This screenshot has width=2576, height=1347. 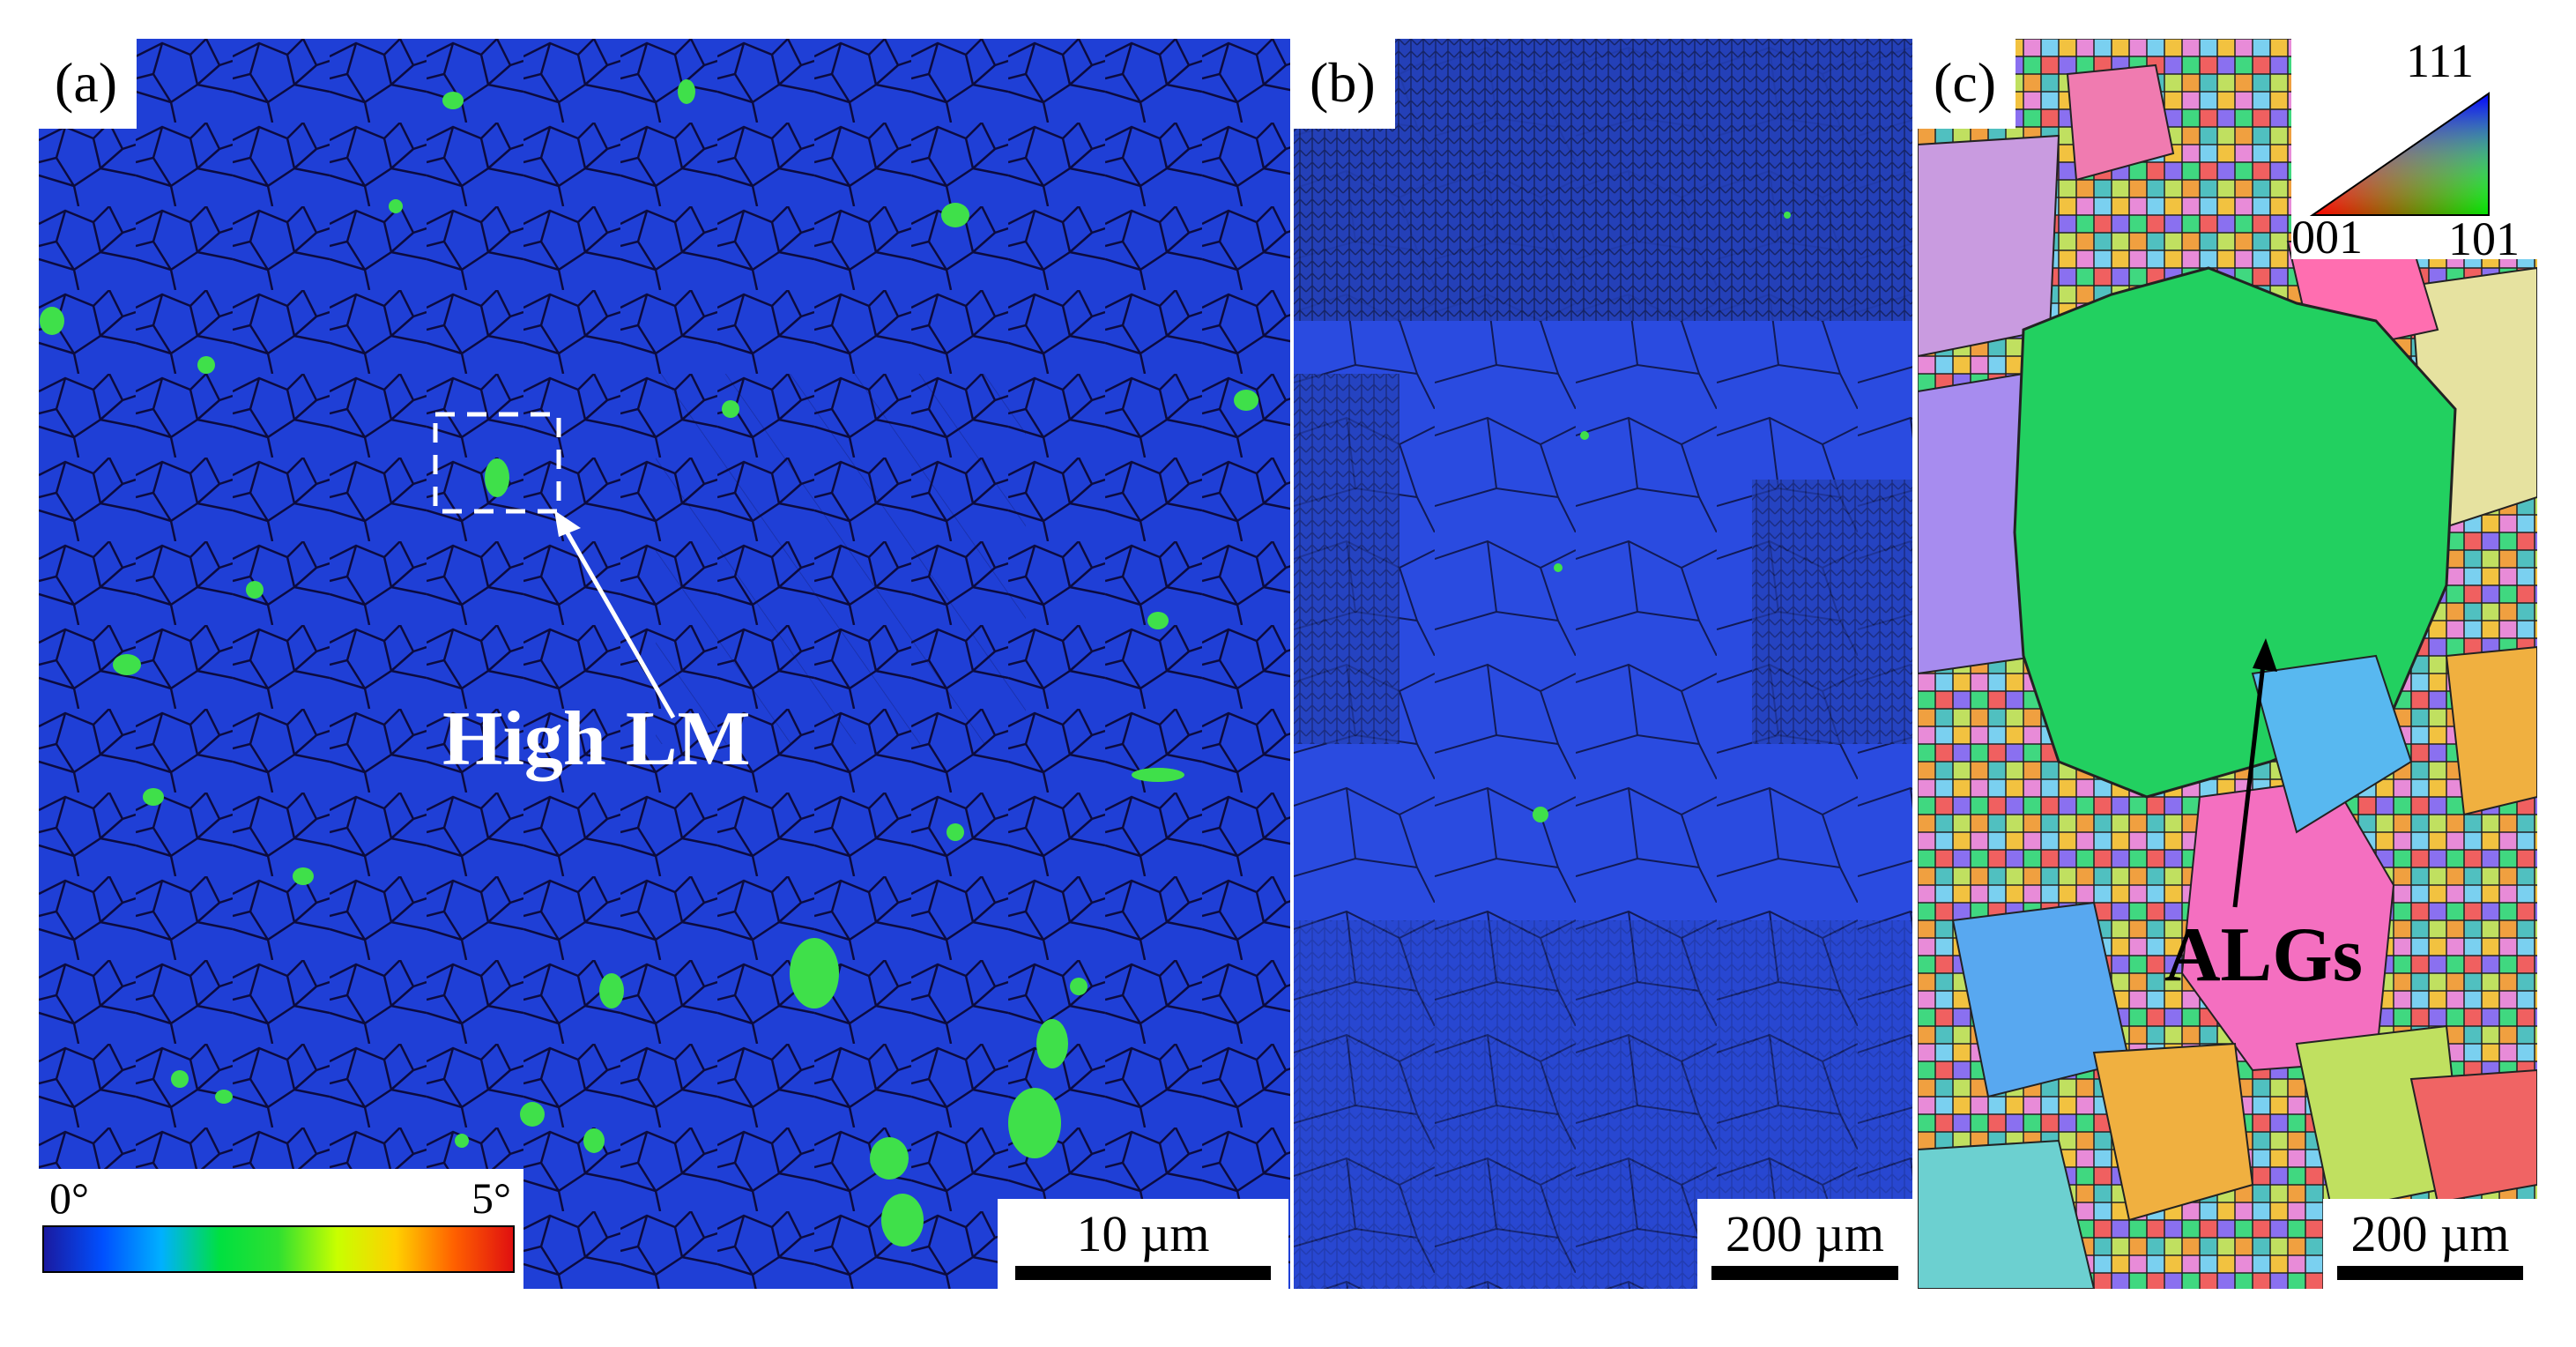 I want to click on ipf-key-left: 001, so click(x=2327, y=237).